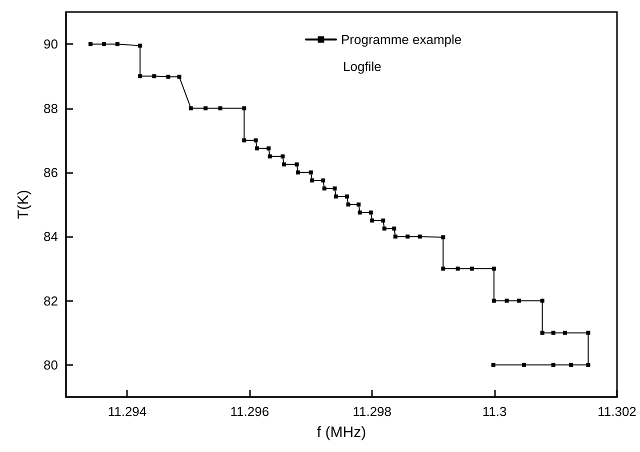 The image size is (640, 452). What do you see at coordinates (362, 66) in the screenshot?
I see `annotation: Logfile` at bounding box center [362, 66].